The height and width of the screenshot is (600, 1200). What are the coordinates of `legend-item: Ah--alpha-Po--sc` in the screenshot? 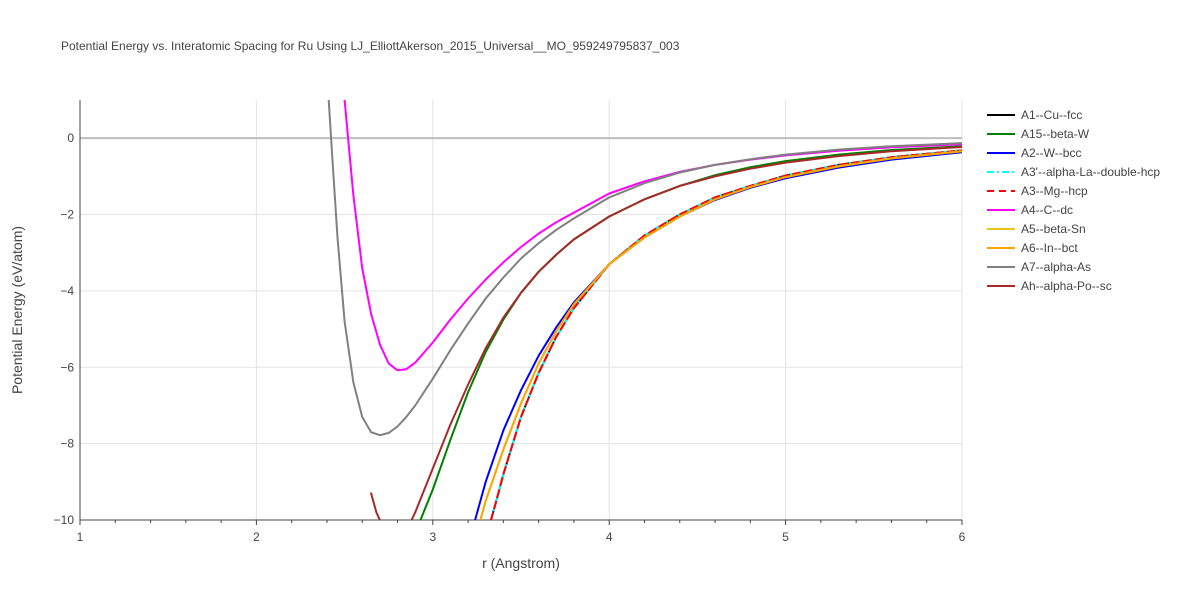 It's located at (1049, 286).